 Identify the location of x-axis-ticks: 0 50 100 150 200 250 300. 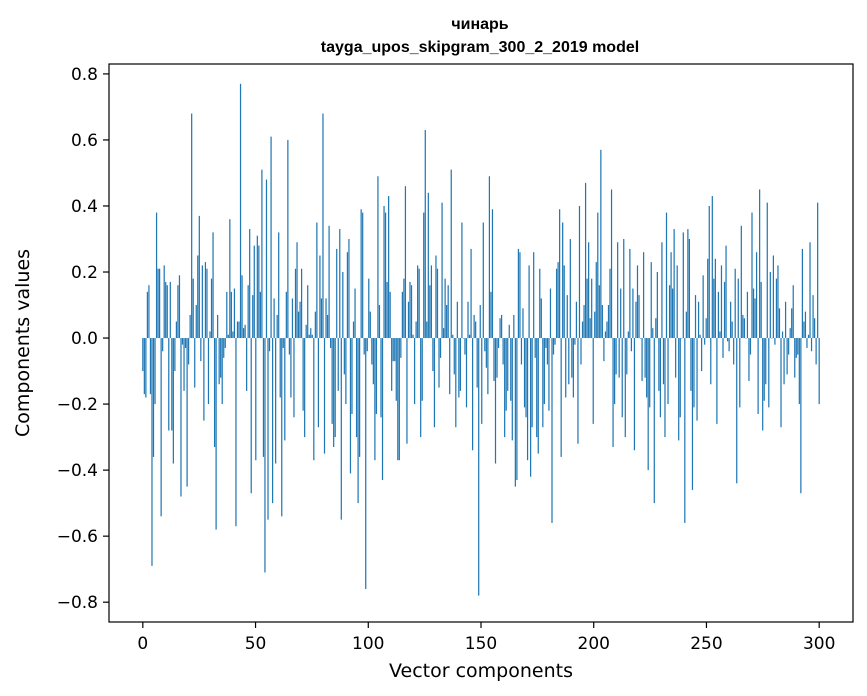
(486, 638).